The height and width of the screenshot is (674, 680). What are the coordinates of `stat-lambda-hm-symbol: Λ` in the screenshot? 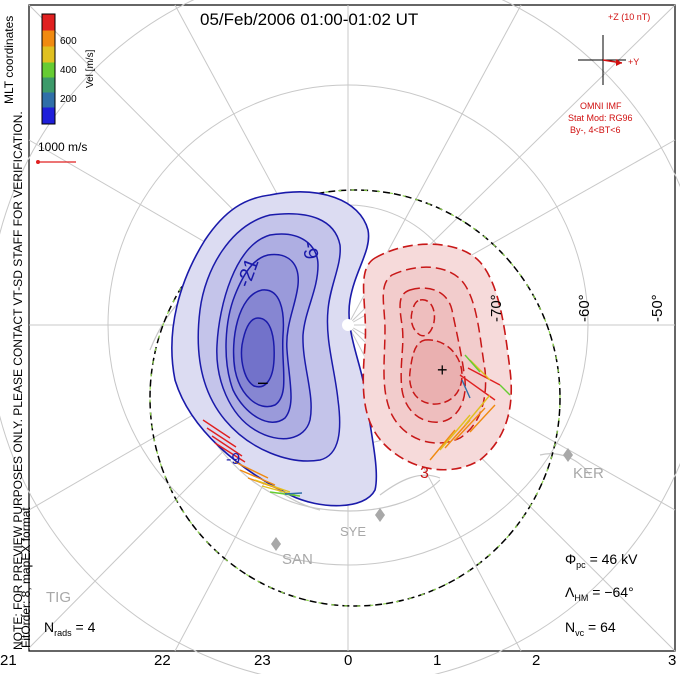 It's located at (570, 592).